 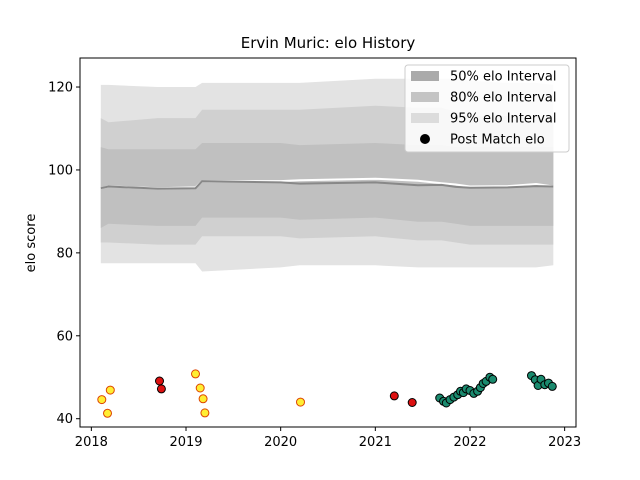 I want to click on mean-elo-line, so click(x=327, y=185).